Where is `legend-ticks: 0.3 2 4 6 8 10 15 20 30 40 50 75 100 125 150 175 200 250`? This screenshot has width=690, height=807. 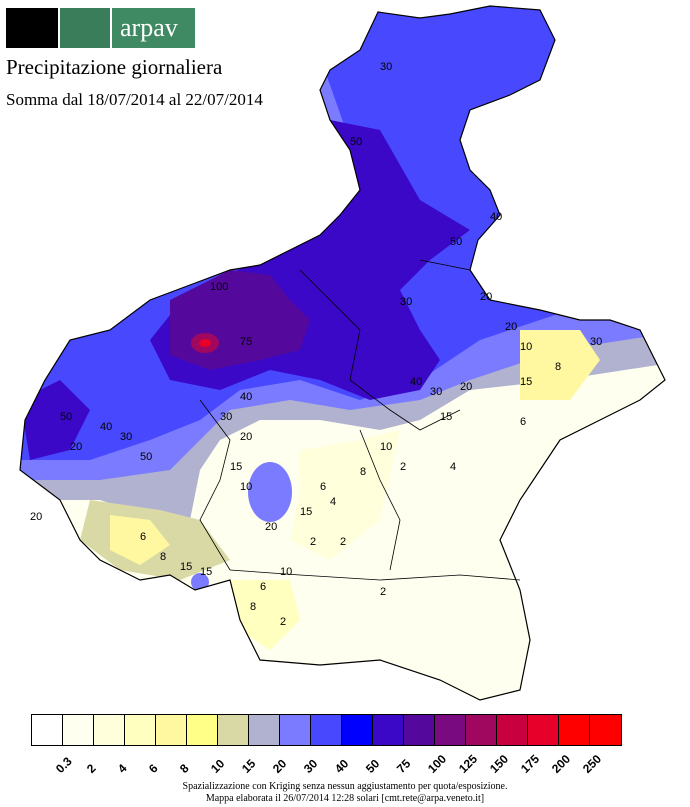 legend-ticks: 0.3 2 4 6 8 10 15 20 30 40 50 75 100 125 150 175 200 250 is located at coordinates (341, 762).